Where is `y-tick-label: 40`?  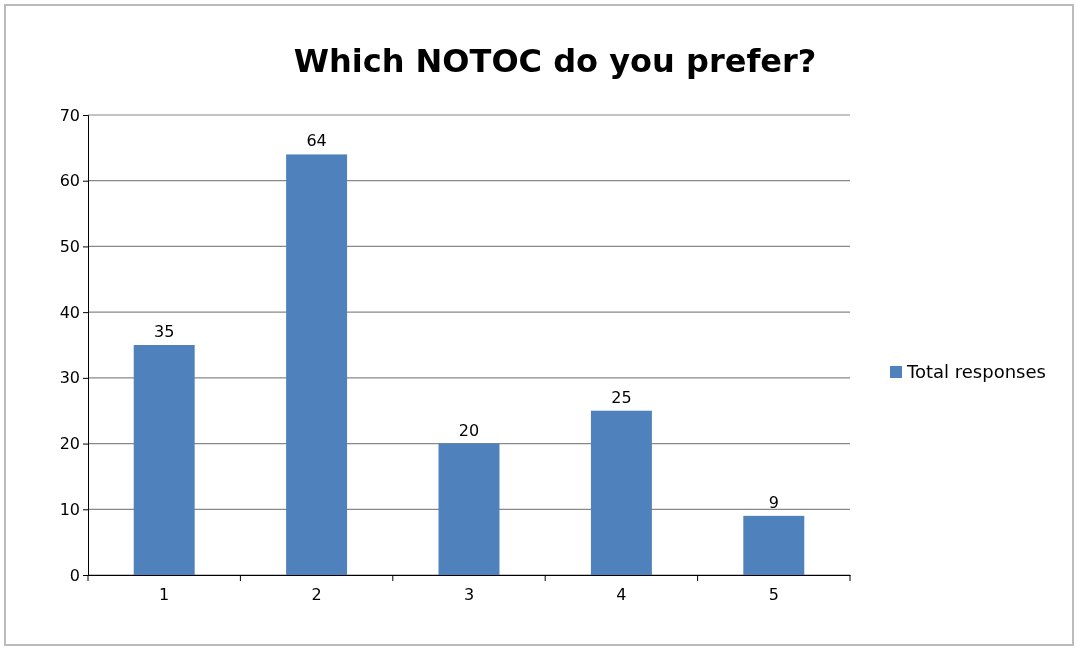
y-tick-label: 40 is located at coordinates (69, 312).